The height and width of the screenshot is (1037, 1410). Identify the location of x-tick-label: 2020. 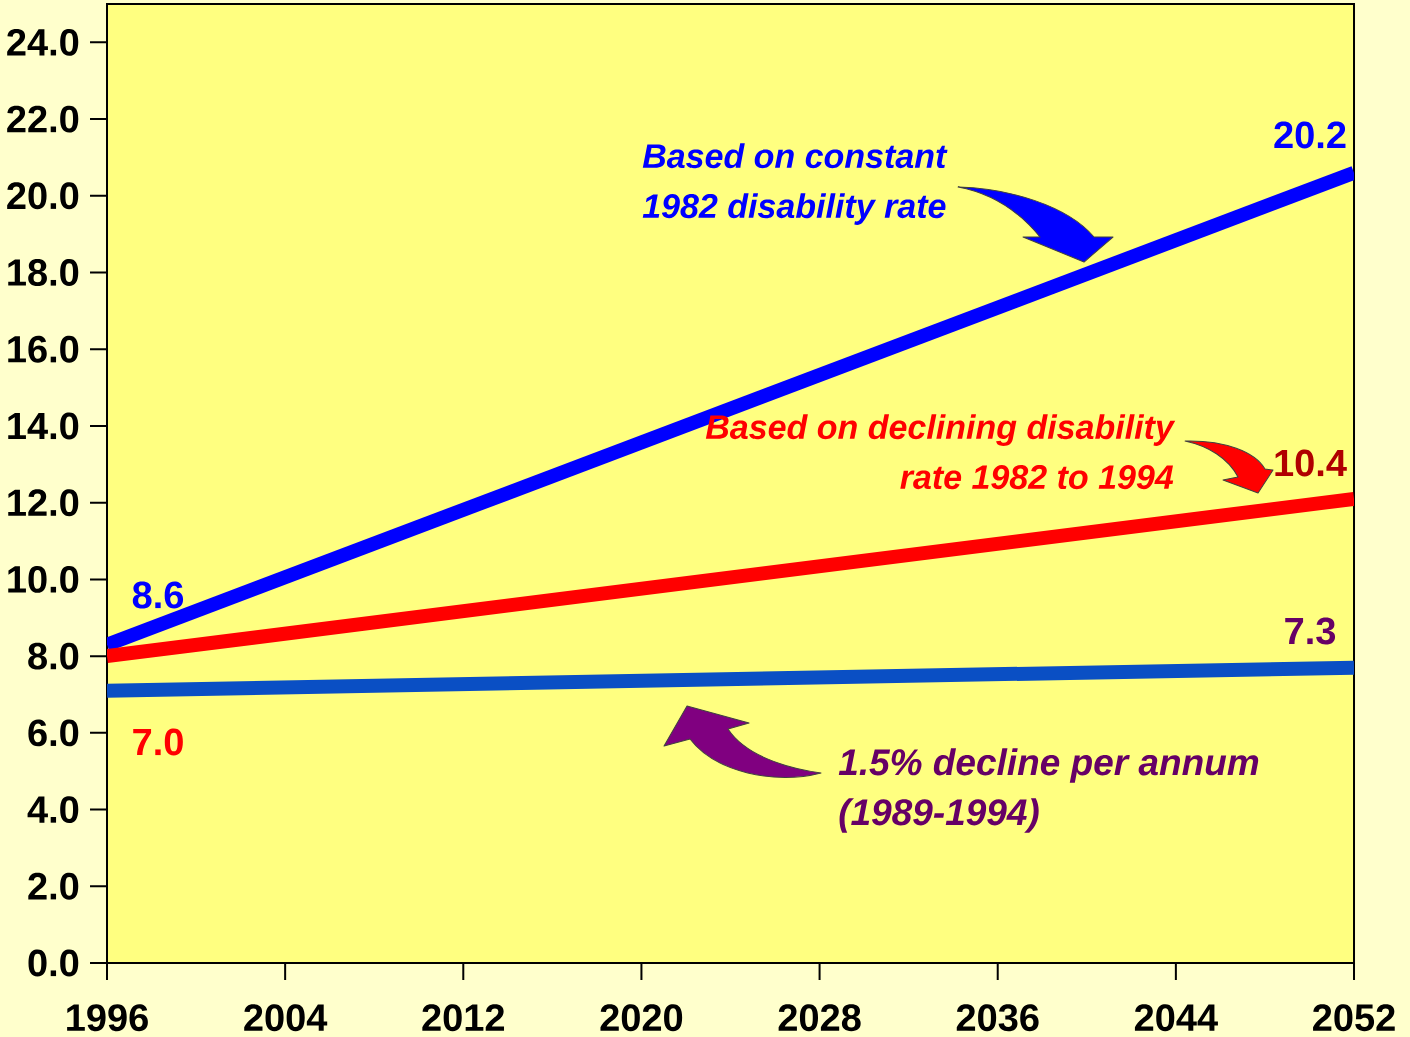
(641, 1018).